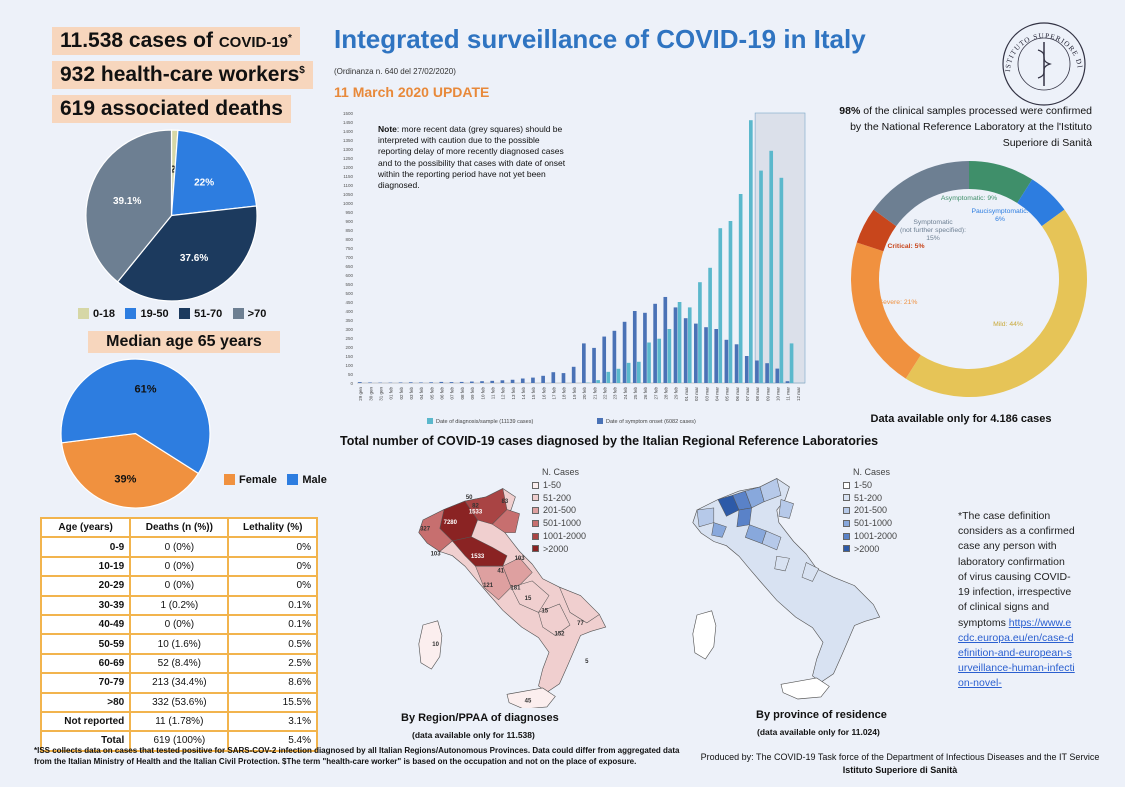 This screenshot has width=1125, height=787. What do you see at coordinates (686, 394) in the screenshot?
I see `x-tick-label: 01 mar` at bounding box center [686, 394].